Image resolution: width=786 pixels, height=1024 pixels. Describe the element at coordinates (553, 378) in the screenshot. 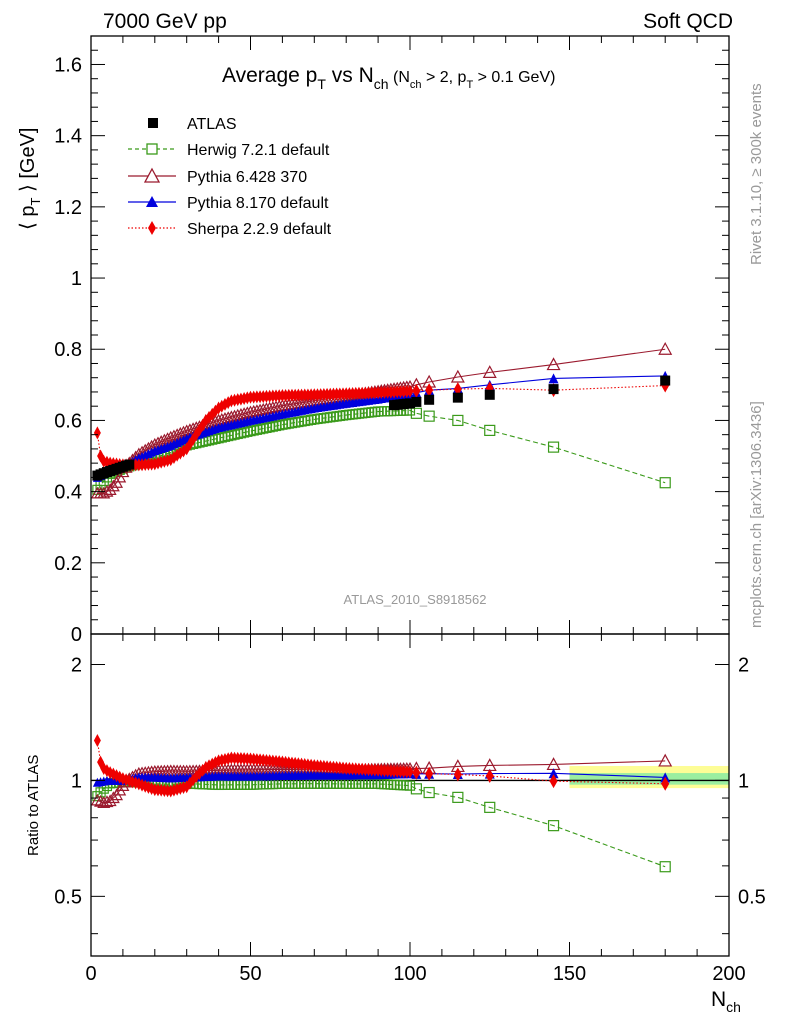

I see `pythia8-point` at that location.